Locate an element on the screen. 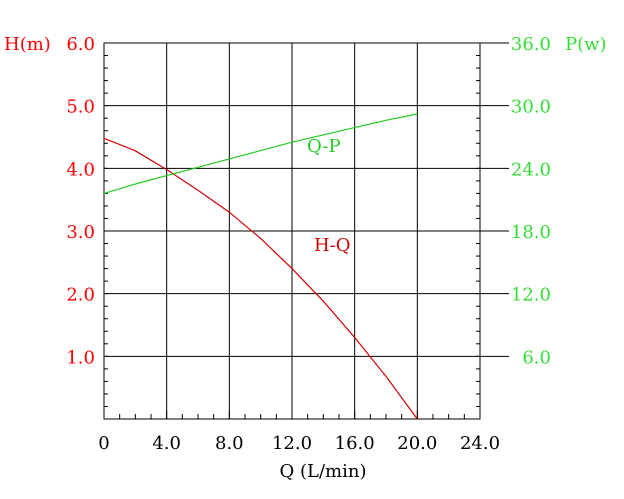 Image resolution: width=624 pixels, height=499 pixels. y-left-tick-label: 4.0 is located at coordinates (80, 169).